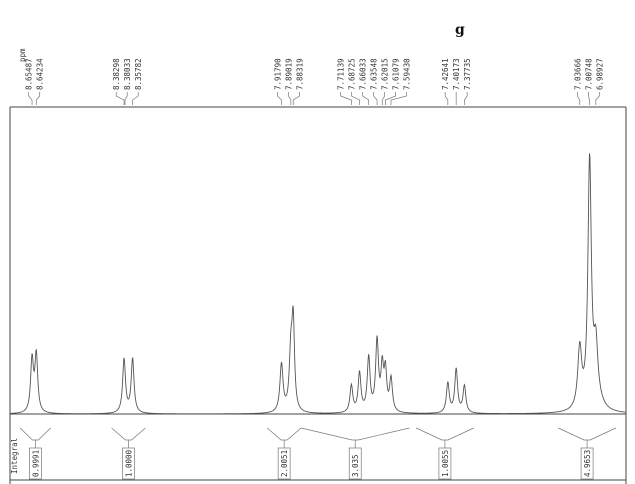 The image size is (635, 484). I want to click on peak-label: 8.65487, so click(29, 74).